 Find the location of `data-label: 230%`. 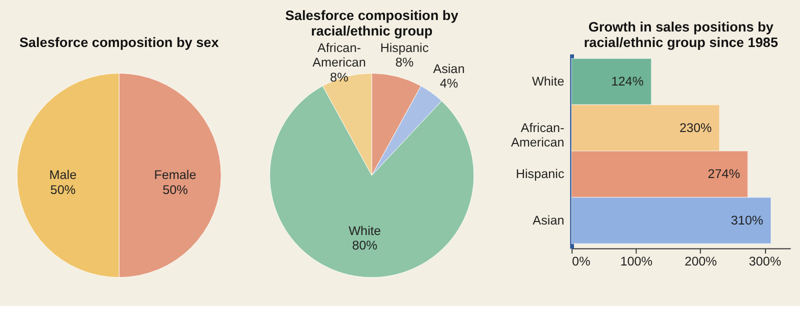

data-label: 230% is located at coordinates (695, 127).